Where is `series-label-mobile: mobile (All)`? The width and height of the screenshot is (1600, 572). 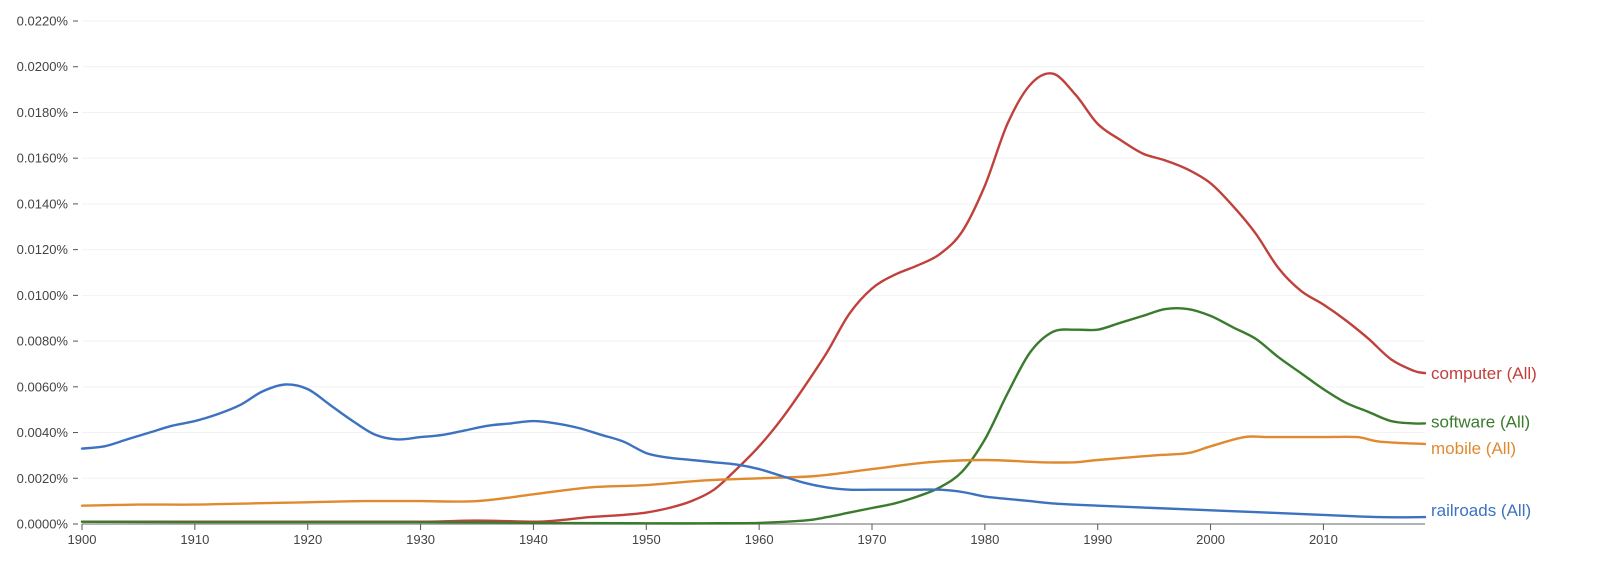
series-label-mobile: mobile (All) is located at coordinates (1473, 448).